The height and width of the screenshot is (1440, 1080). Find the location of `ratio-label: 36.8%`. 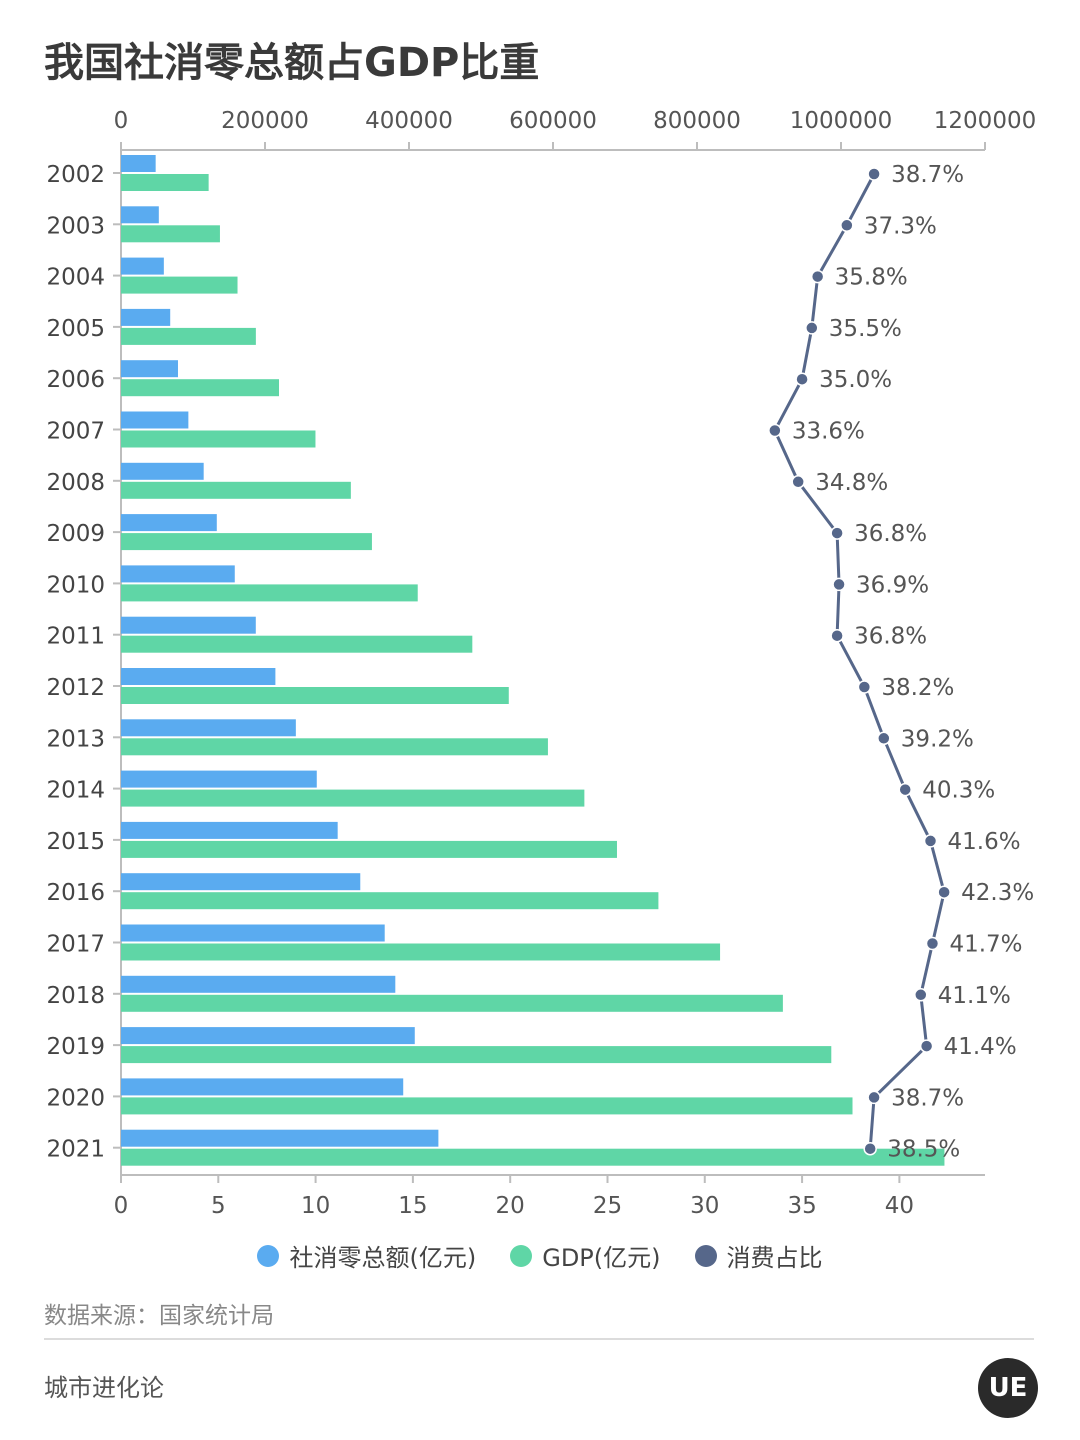

ratio-label: 36.8% is located at coordinates (890, 637).